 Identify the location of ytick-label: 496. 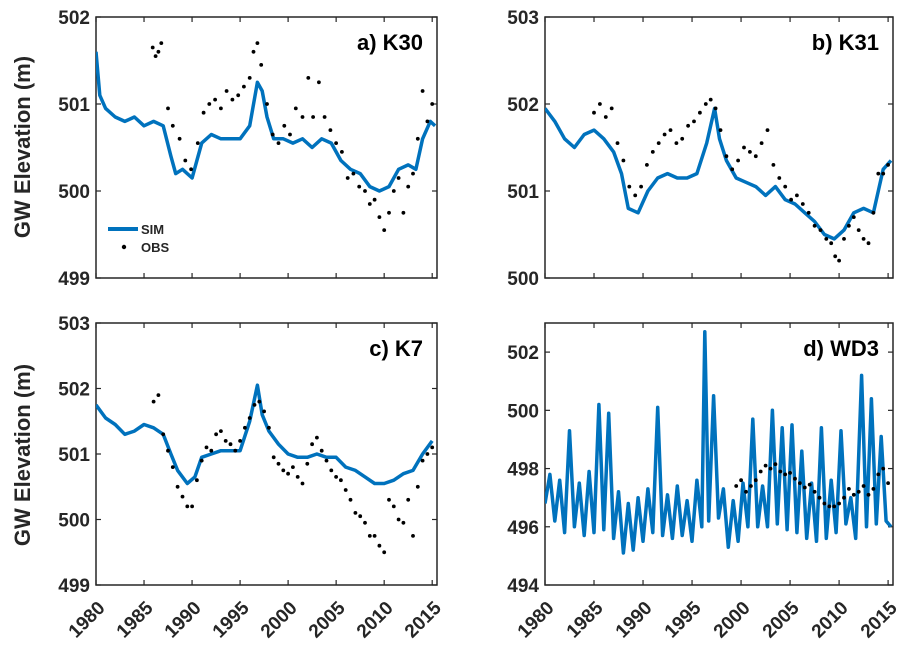
(523, 528).